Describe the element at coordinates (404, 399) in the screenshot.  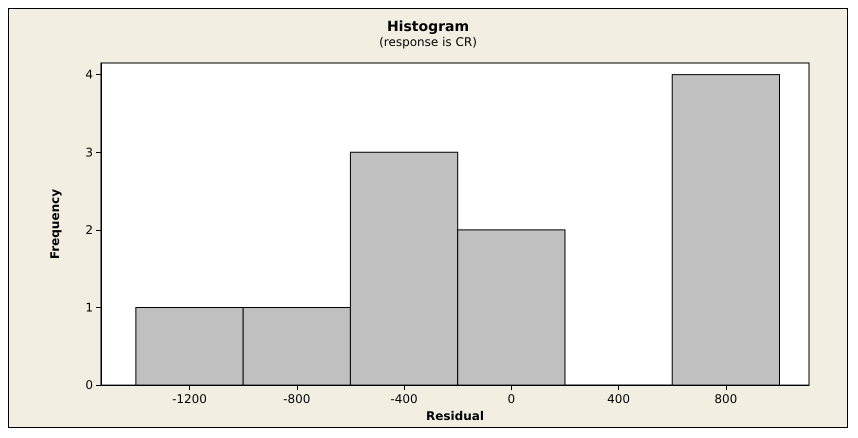
I see `x-tick-label: -400` at that location.